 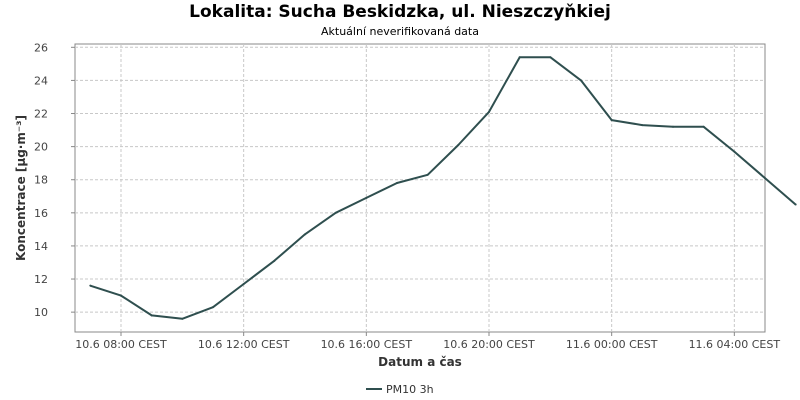 What do you see at coordinates (735, 344) in the screenshot?
I see `x-tick-label: 11.6 04:00 CEST` at bounding box center [735, 344].